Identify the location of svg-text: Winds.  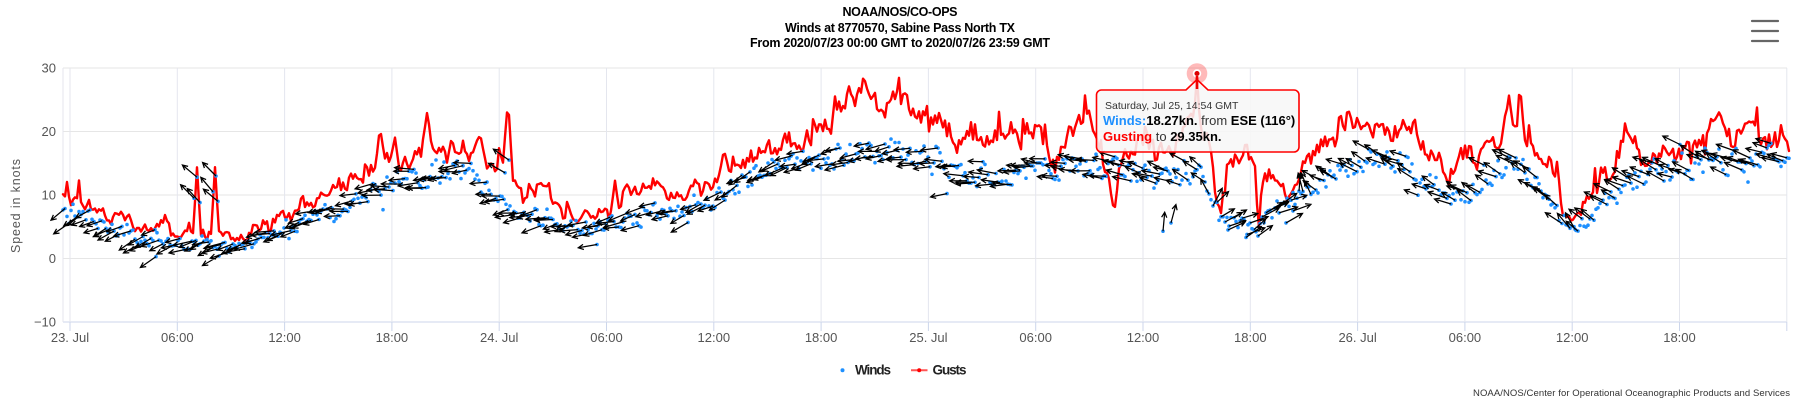
(873, 370).